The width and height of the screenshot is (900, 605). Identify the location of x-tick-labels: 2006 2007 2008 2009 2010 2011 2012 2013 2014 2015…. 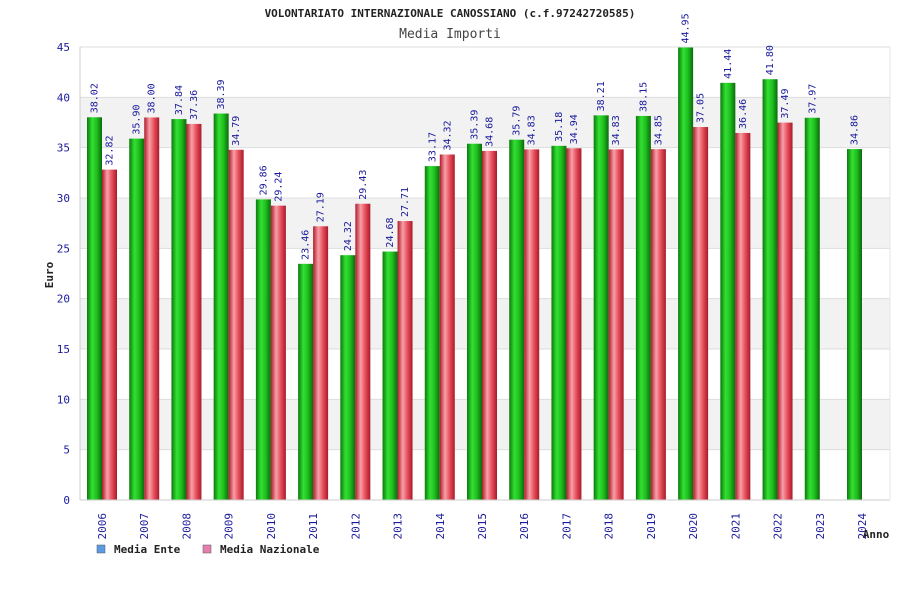
(482, 526).